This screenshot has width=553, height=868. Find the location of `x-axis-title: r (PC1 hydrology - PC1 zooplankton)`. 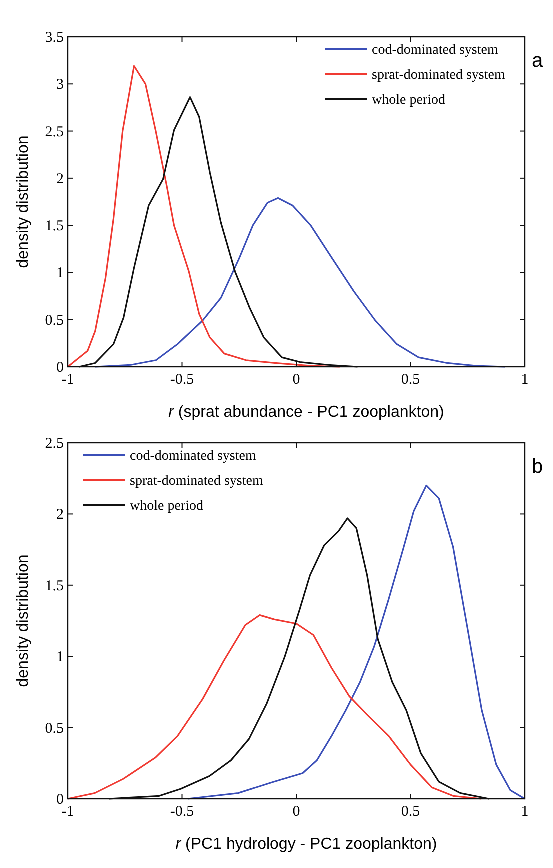

x-axis-title: r (PC1 hydrology - PC1 zooplankton) is located at coordinates (307, 844).